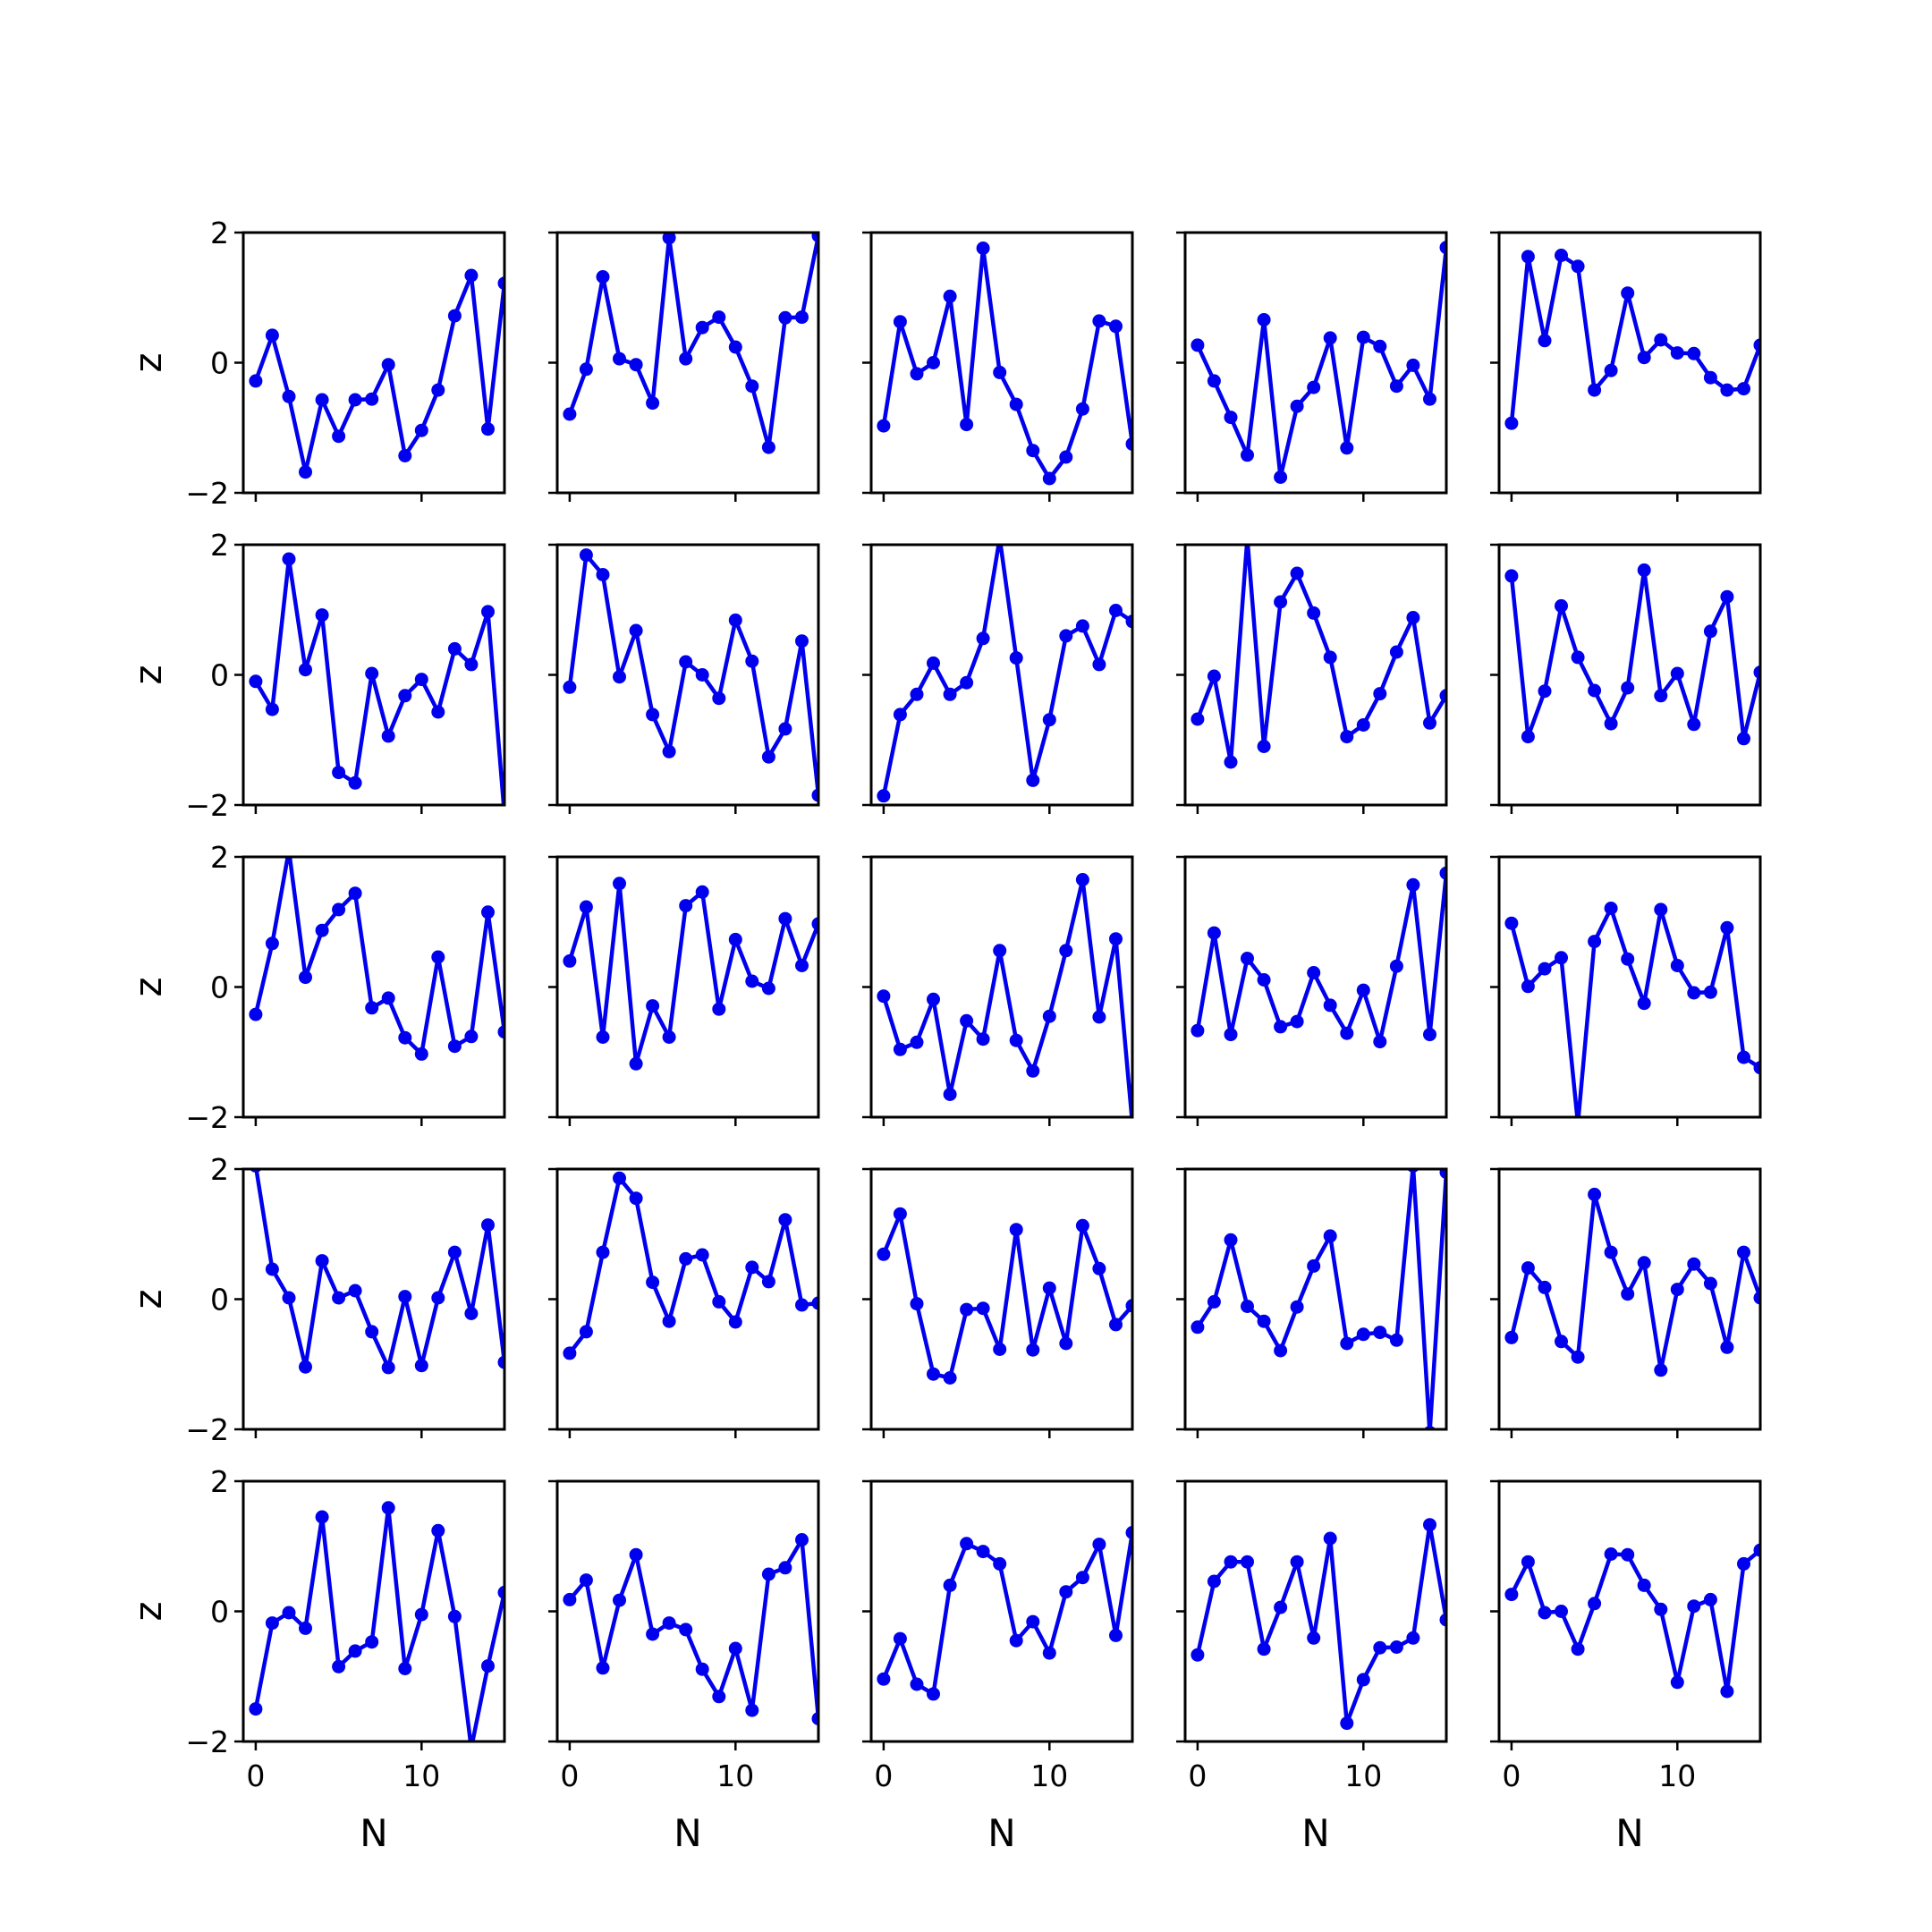  I want to click on panel-5-3: 0 10 N, so click(998, 1667).